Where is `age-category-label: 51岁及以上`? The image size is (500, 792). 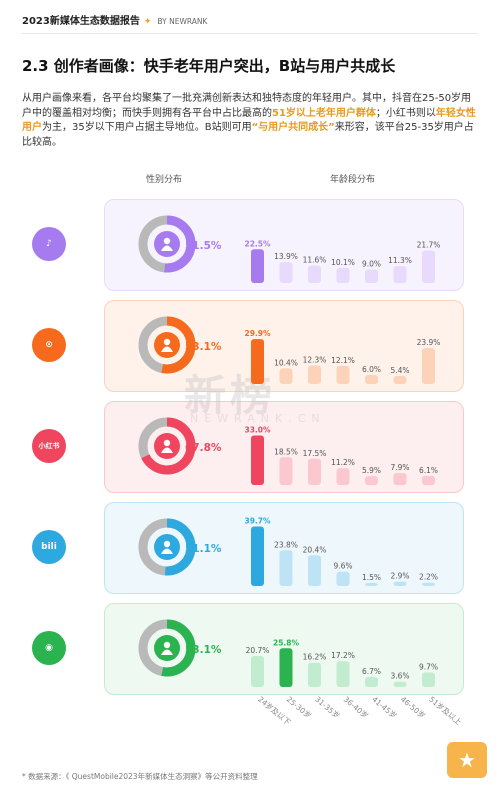
age-category-label: 51岁及以上 is located at coordinates (445, 710).